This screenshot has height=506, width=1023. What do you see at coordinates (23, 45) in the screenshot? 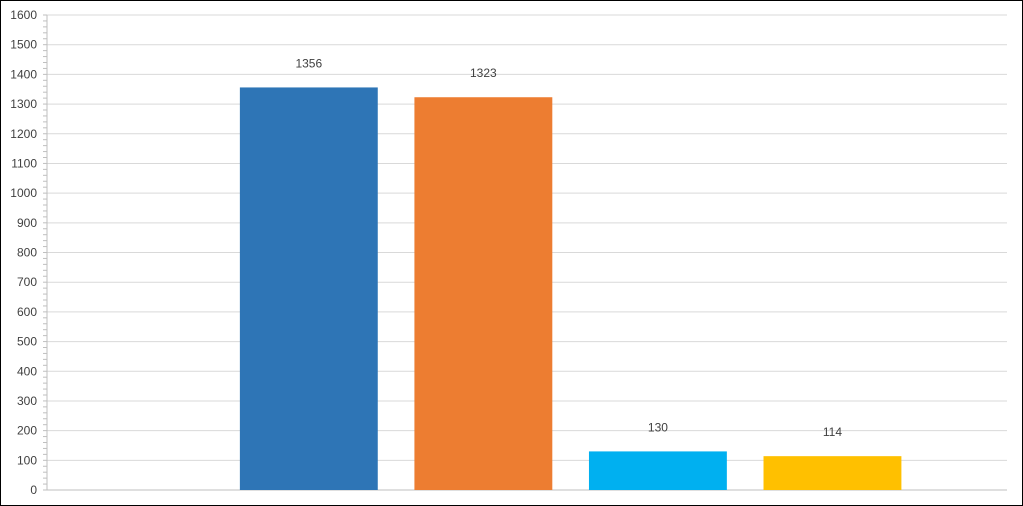
I see `y-tick-label: 1500` at bounding box center [23, 45].